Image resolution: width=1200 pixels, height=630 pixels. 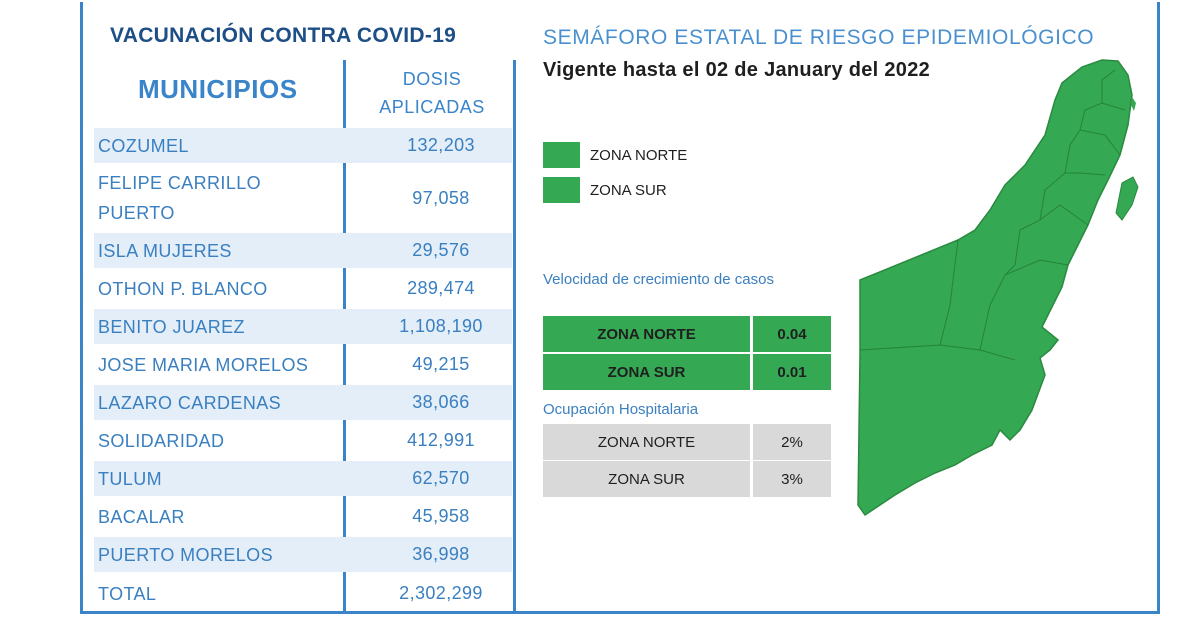 What do you see at coordinates (514, 336) in the screenshot?
I see `section-divider` at bounding box center [514, 336].